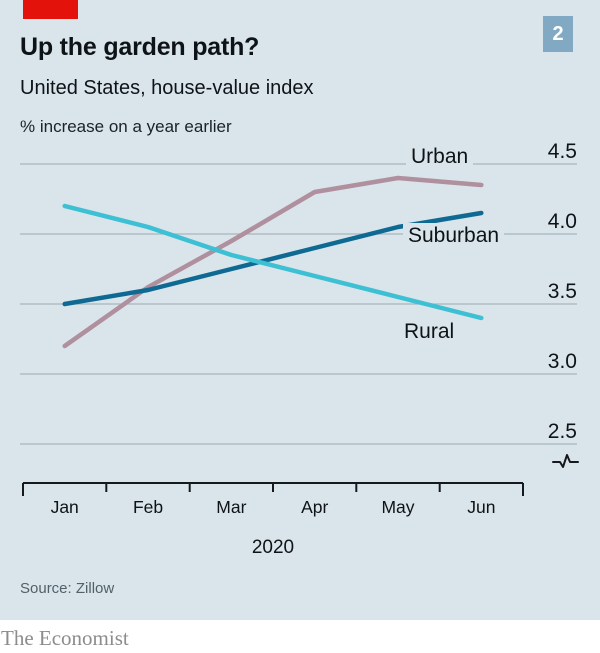  I want to click on axis-break-icon, so click(565, 461).